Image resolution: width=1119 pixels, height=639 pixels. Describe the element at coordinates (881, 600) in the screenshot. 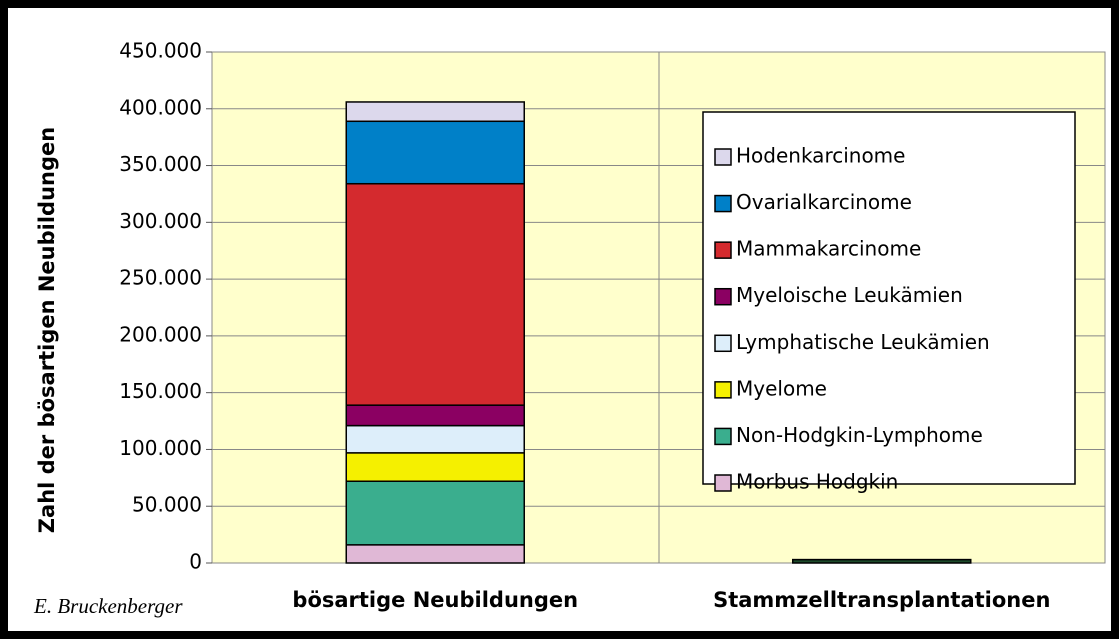

I see `x-tick-label: Stammzelltransplantationen` at that location.